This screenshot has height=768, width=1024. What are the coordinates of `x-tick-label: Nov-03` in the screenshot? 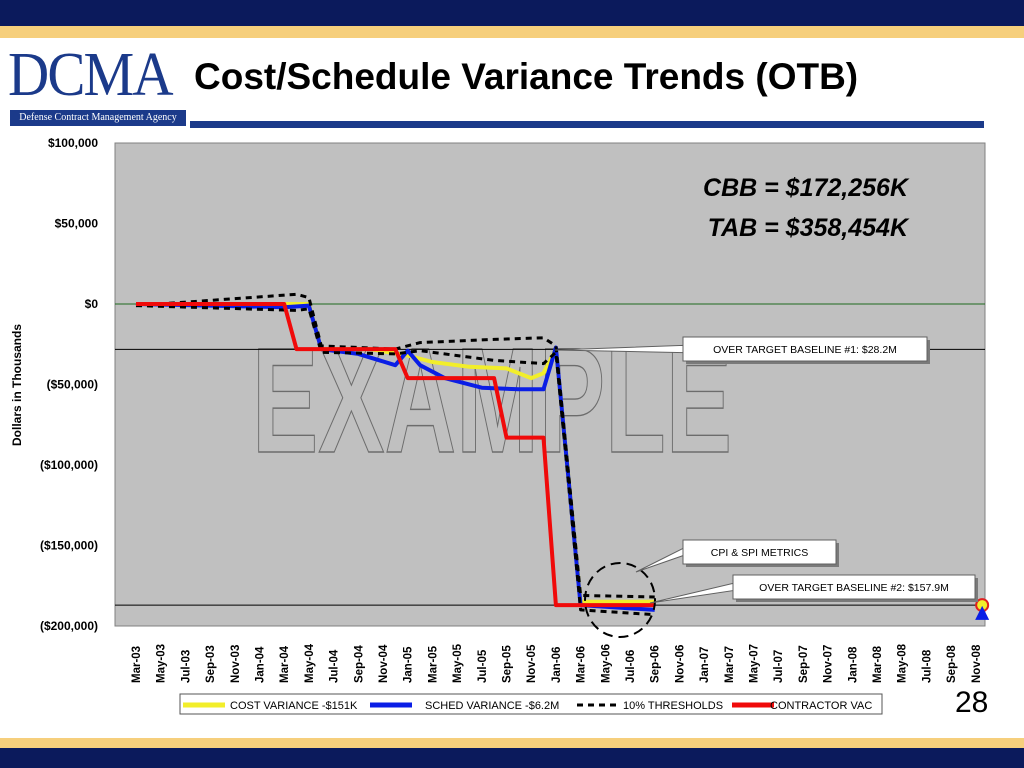 It's located at (236, 664).